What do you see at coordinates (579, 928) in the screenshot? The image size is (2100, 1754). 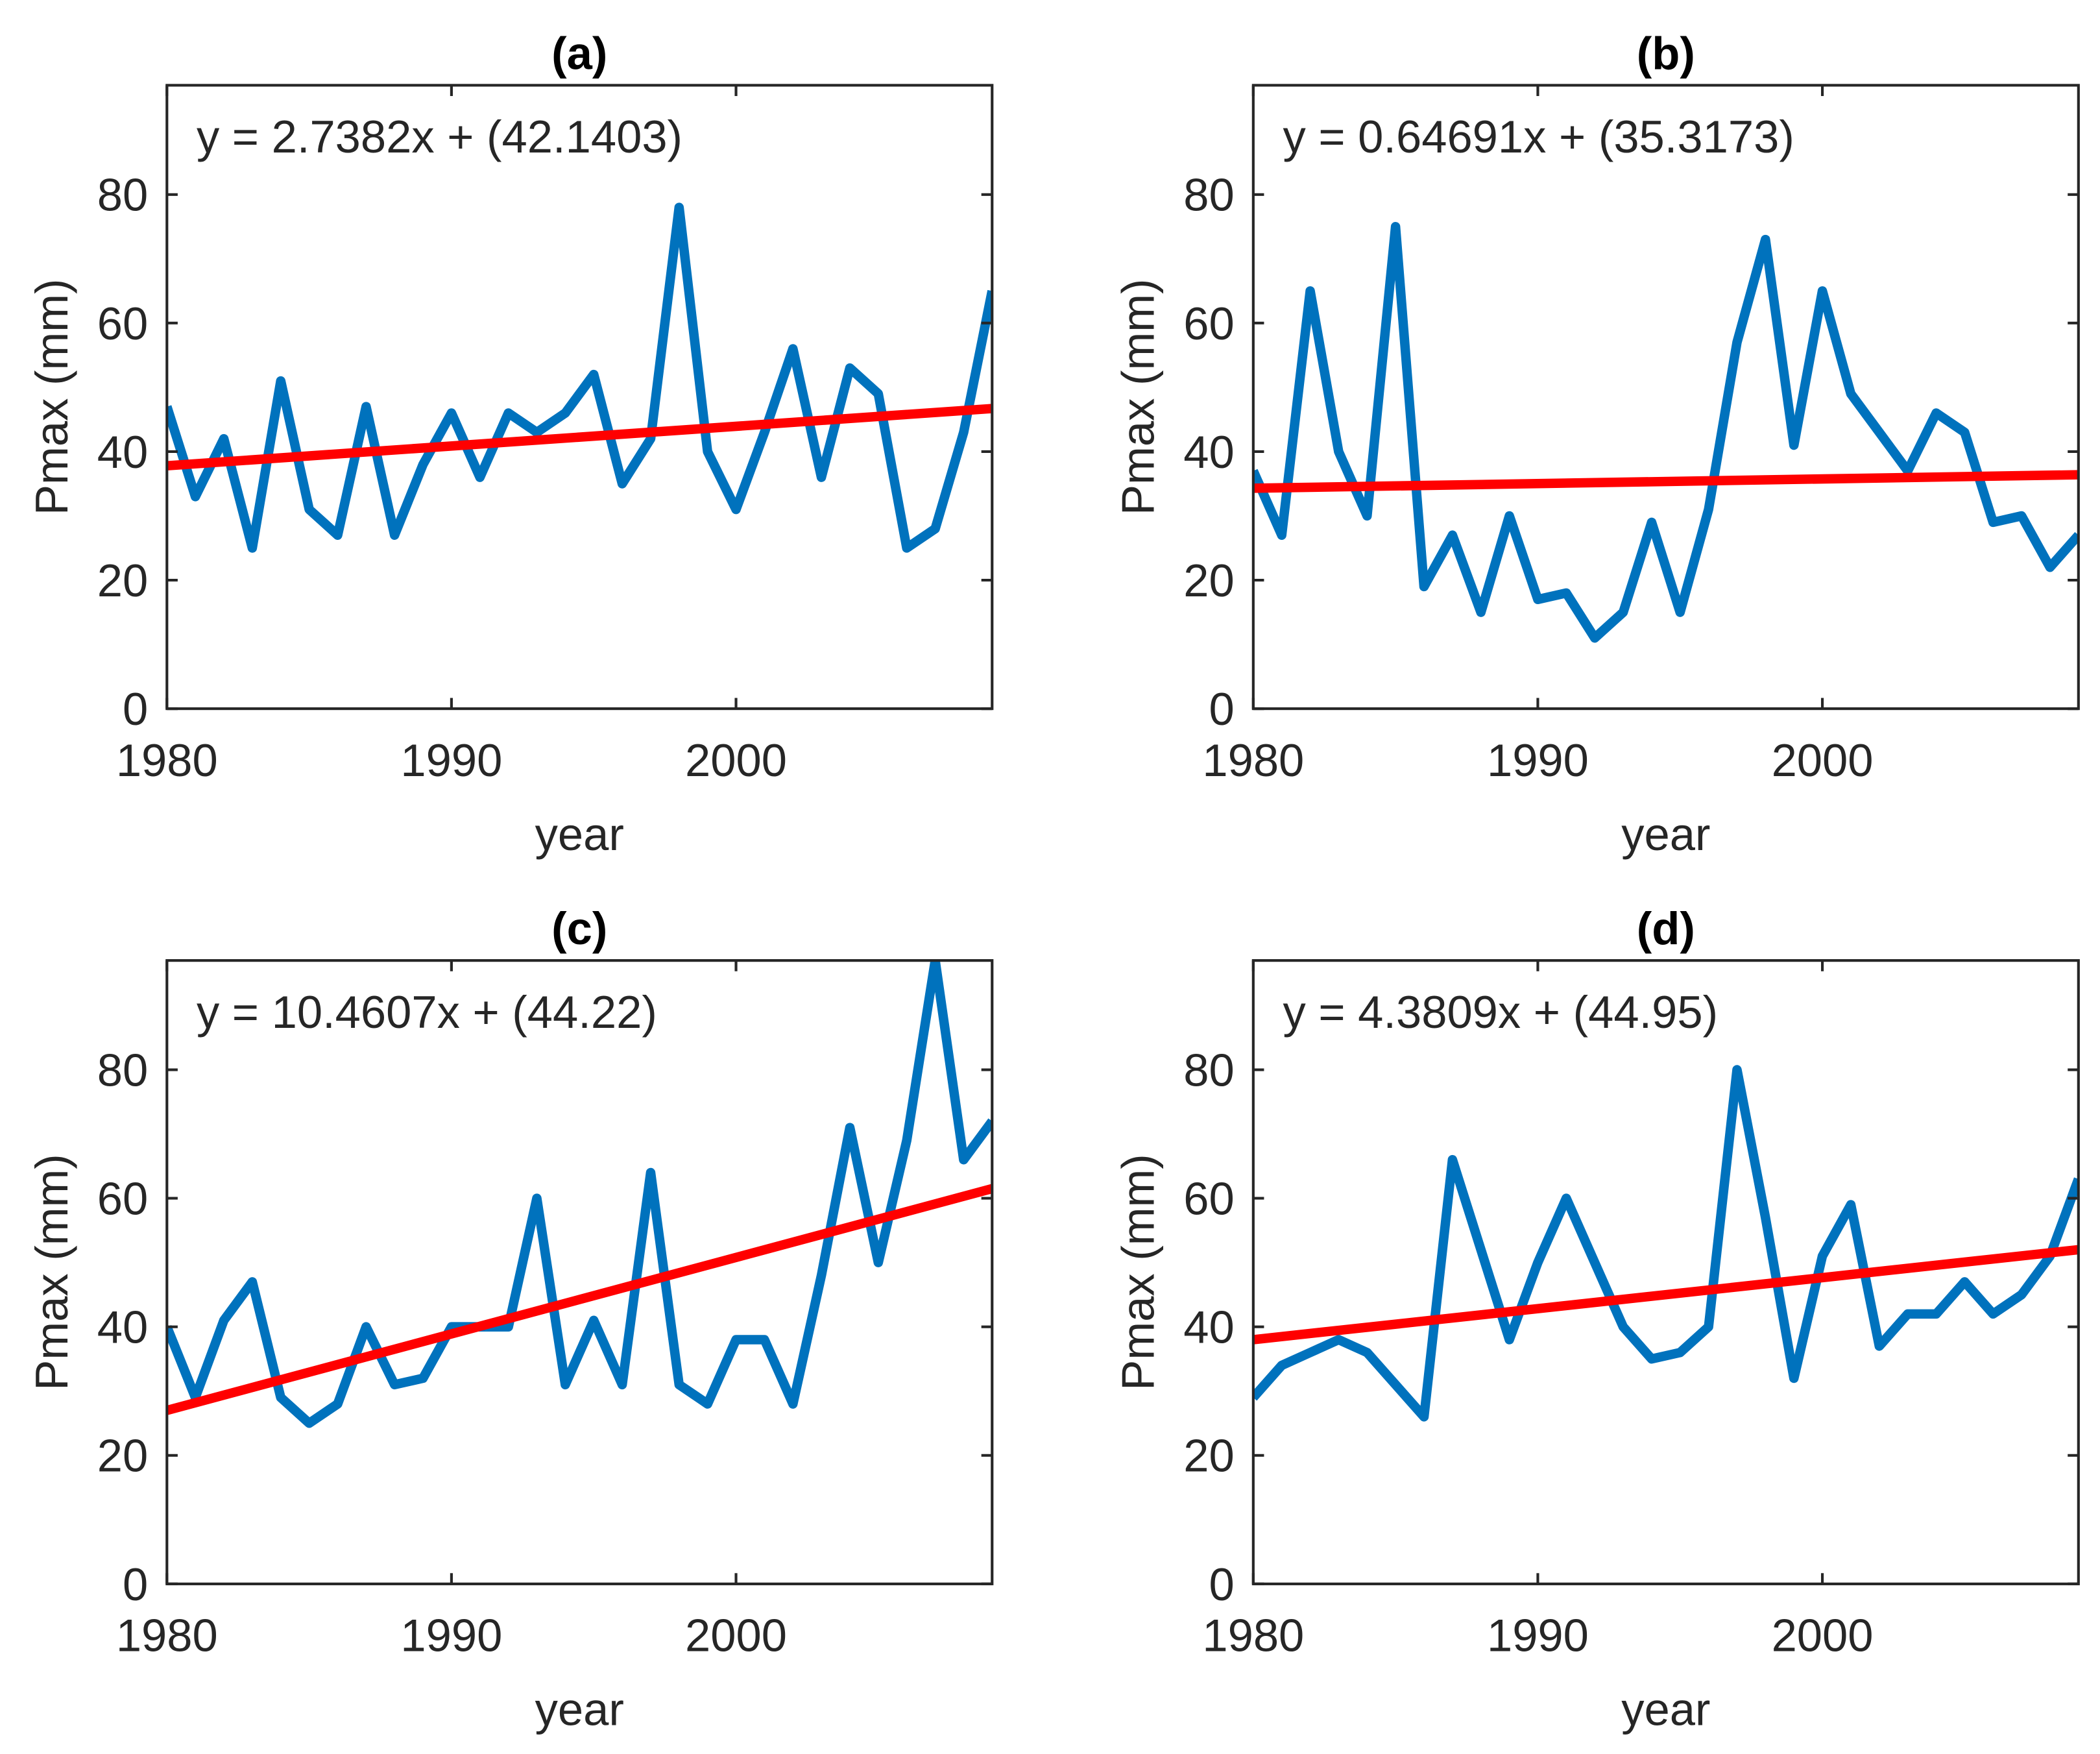 I see `chart-title: (c)` at bounding box center [579, 928].